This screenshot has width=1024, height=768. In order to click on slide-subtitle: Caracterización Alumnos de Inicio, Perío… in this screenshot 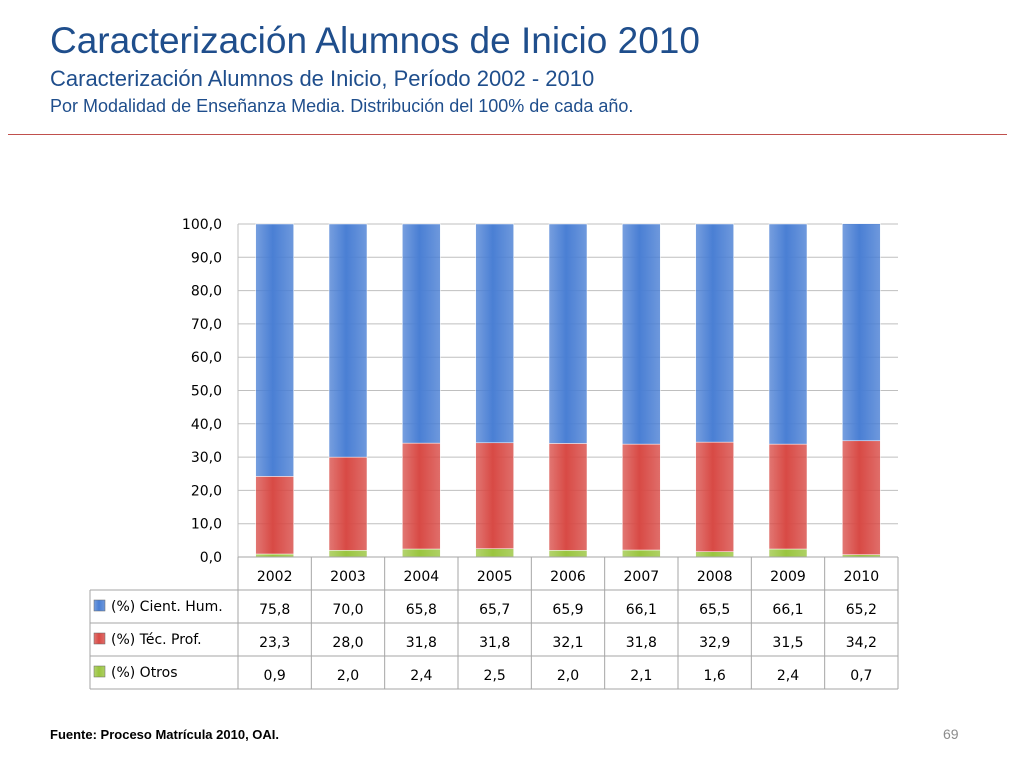, I will do `click(322, 78)`.